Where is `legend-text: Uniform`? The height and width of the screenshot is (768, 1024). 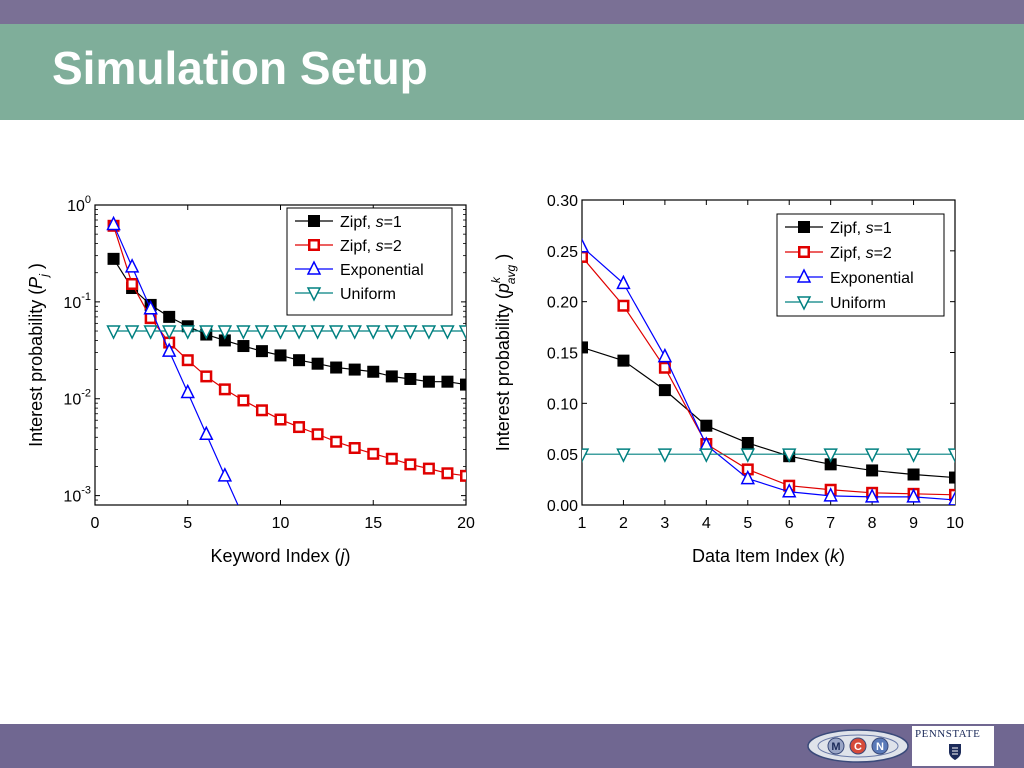 legend-text: Uniform is located at coordinates (368, 294).